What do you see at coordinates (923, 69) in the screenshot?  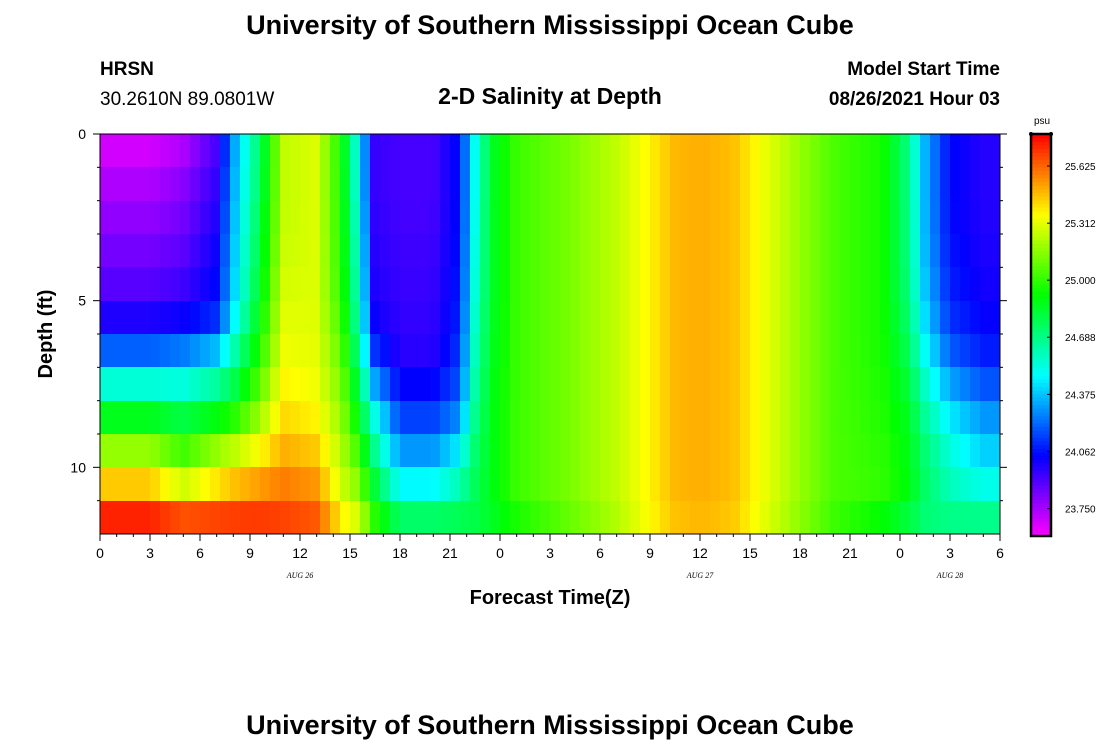 I see `model-start-label: Model Start Time` at bounding box center [923, 69].